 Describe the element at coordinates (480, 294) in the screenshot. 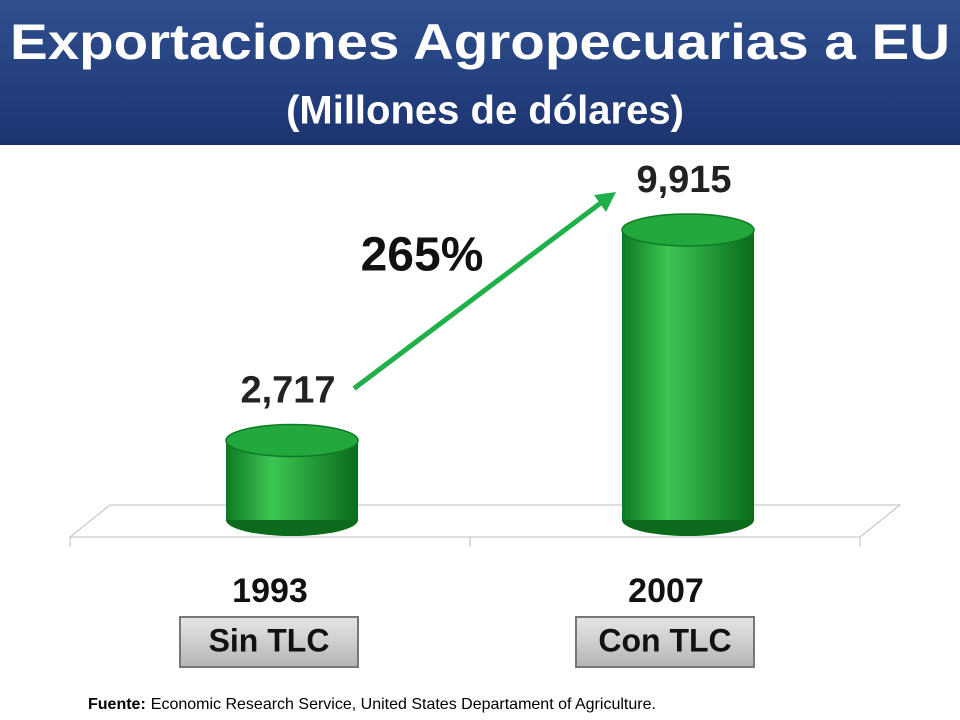

I see `growth-arrow` at that location.